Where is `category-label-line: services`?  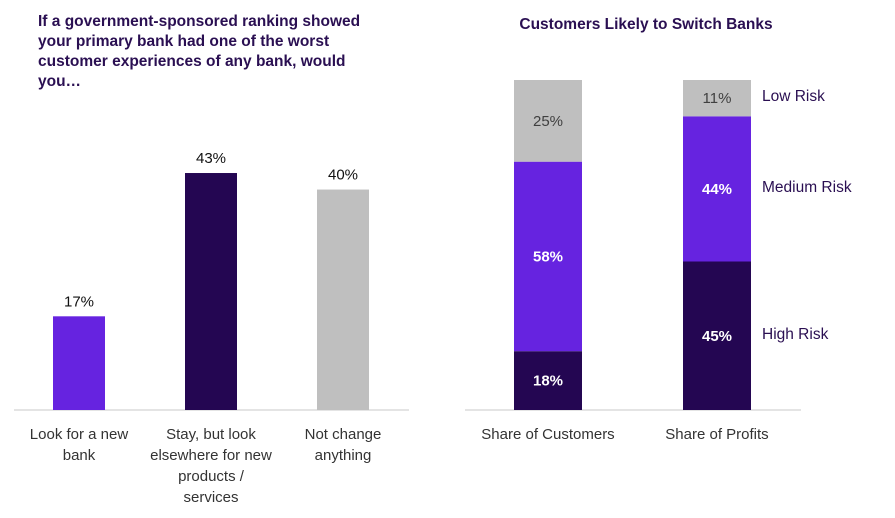
category-label-line: services is located at coordinates (211, 497).